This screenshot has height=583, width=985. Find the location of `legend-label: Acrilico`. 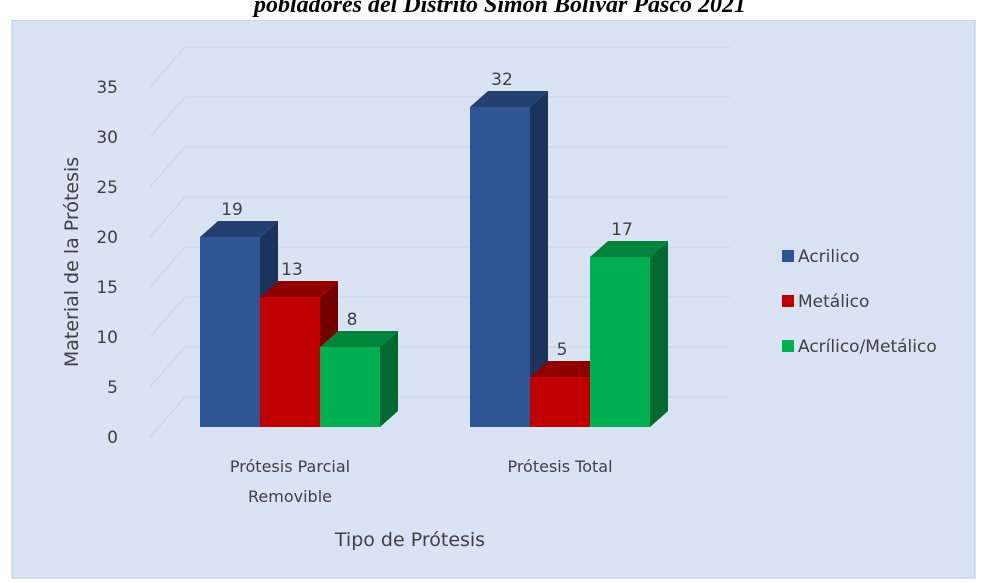

legend-label: Acrilico is located at coordinates (829, 257).